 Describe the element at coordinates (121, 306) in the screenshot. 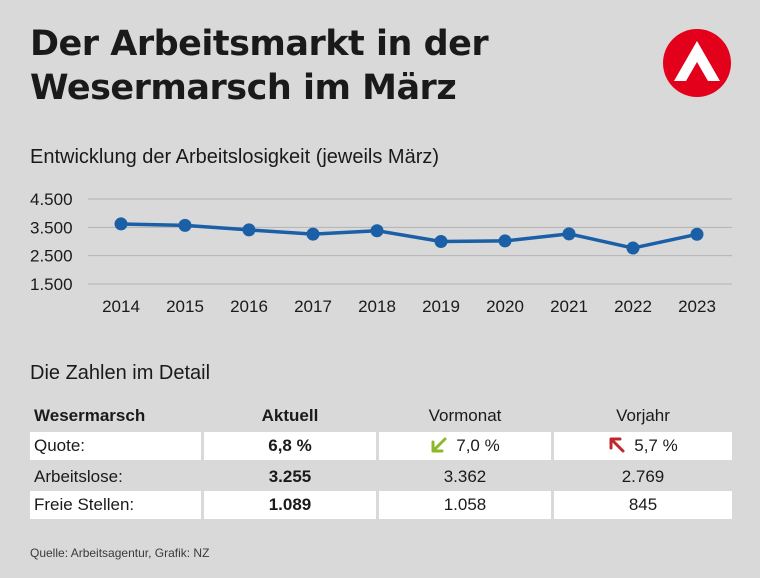

I see `x-tick-label: 2014` at that location.